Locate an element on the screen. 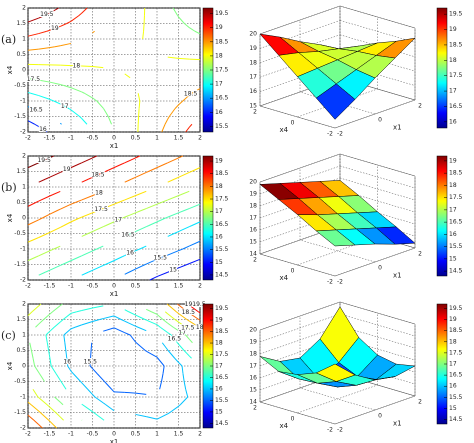 The image size is (474, 443). surface-patch is located at coordinates (335, 238).